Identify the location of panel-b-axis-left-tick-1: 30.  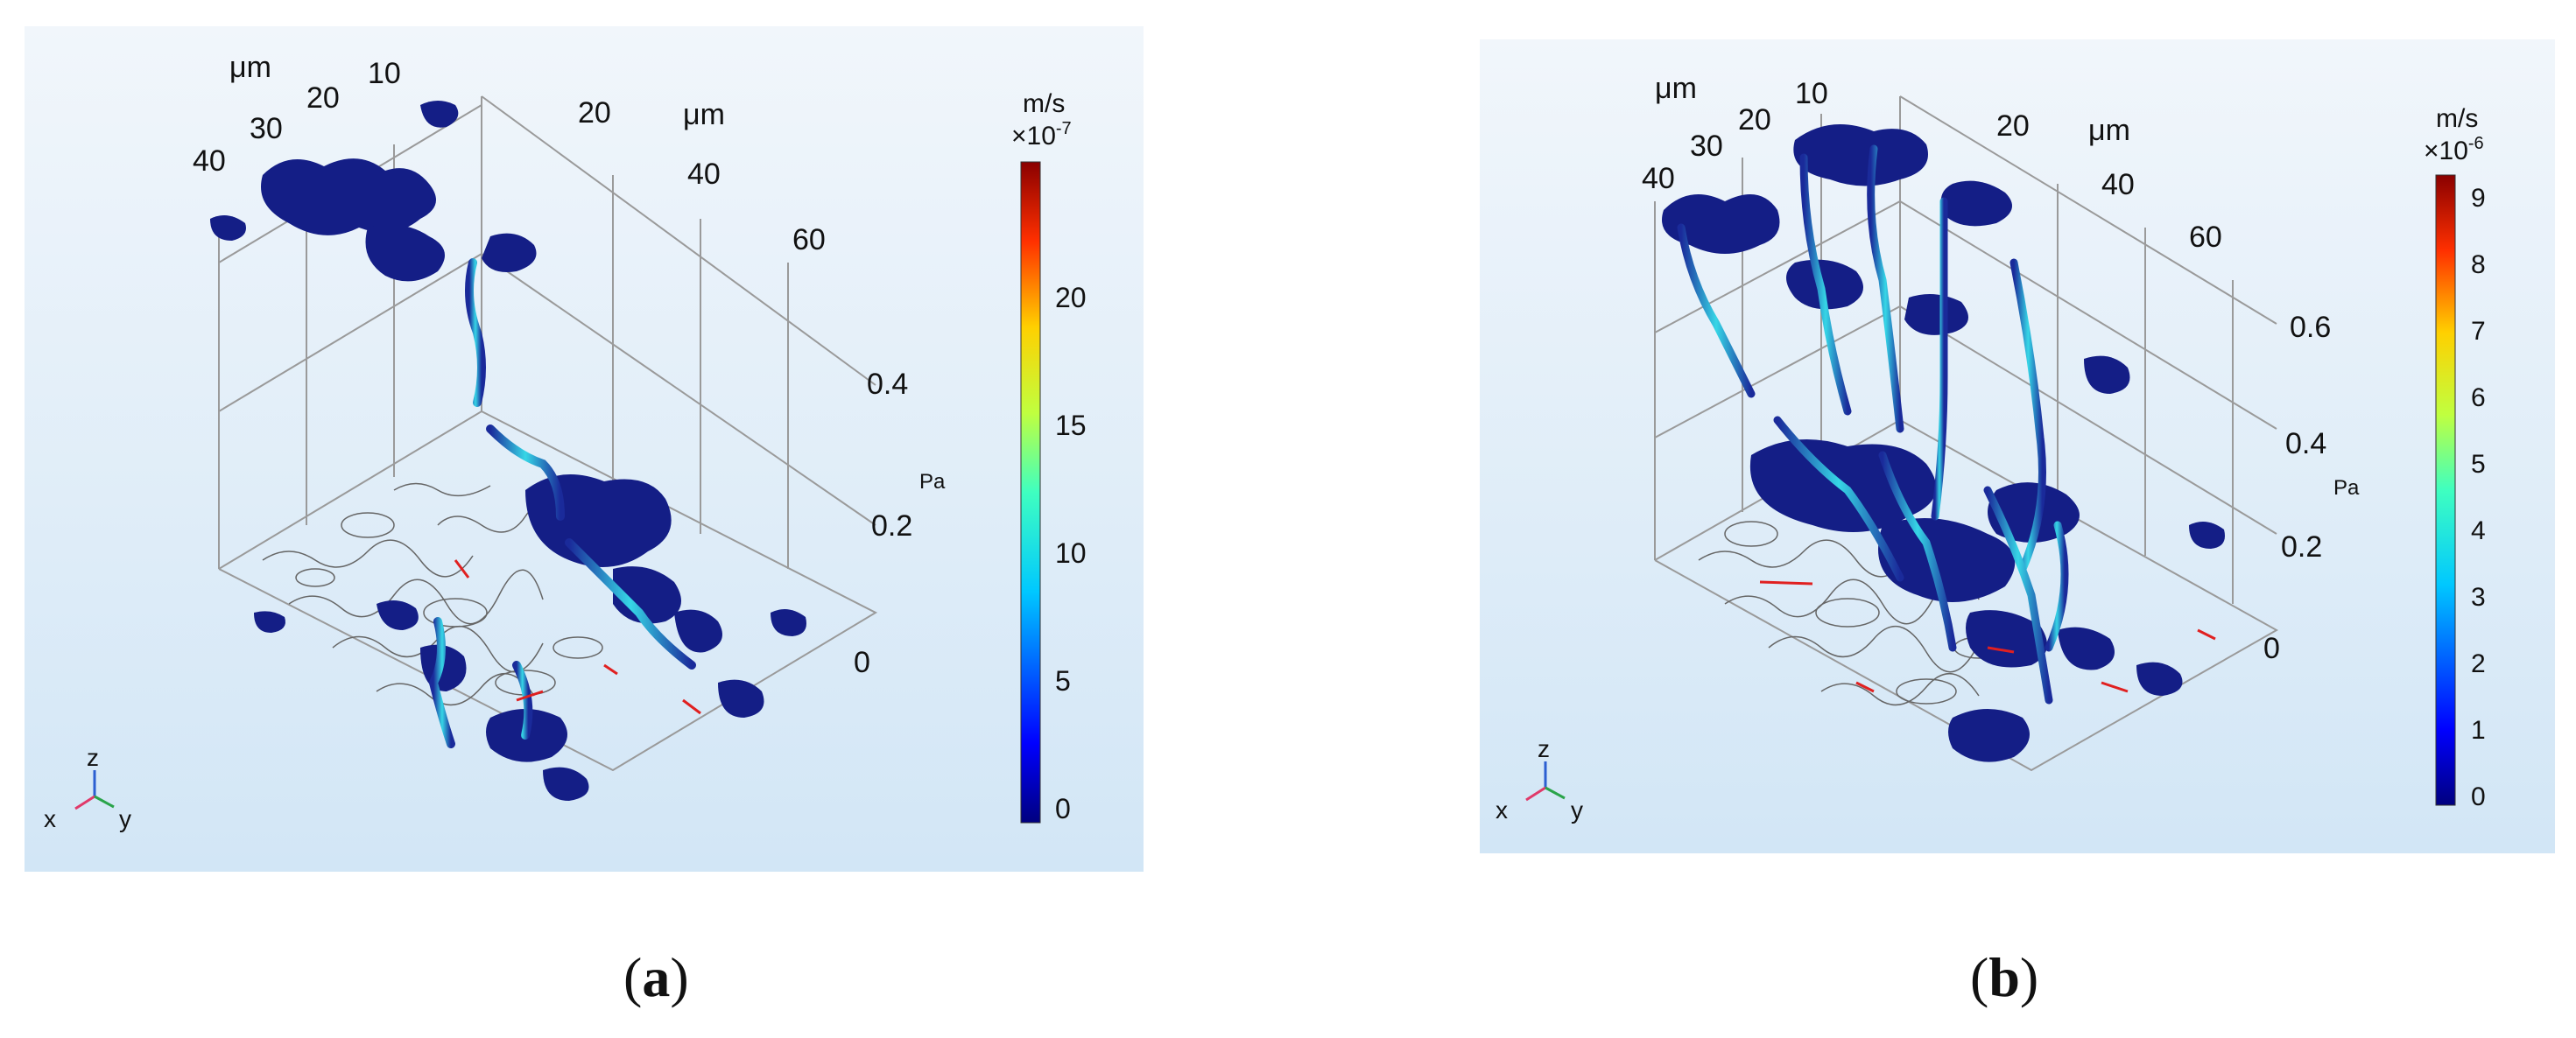
(1706, 146).